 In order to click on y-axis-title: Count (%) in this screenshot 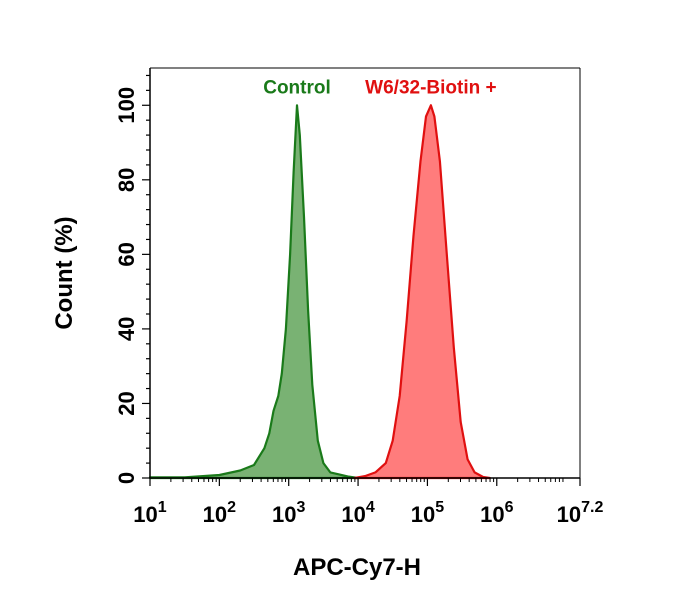, I will do `click(64, 272)`.